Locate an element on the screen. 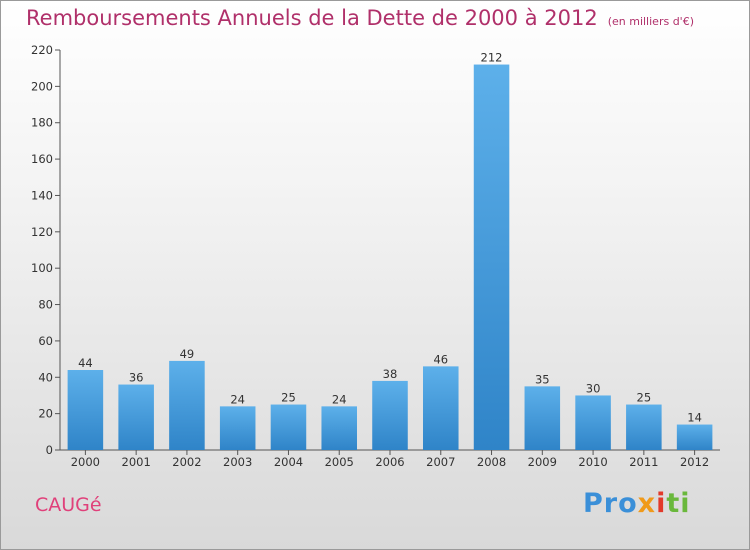 This screenshot has height=550, width=750. x-tick-label: 2012 is located at coordinates (694, 462).